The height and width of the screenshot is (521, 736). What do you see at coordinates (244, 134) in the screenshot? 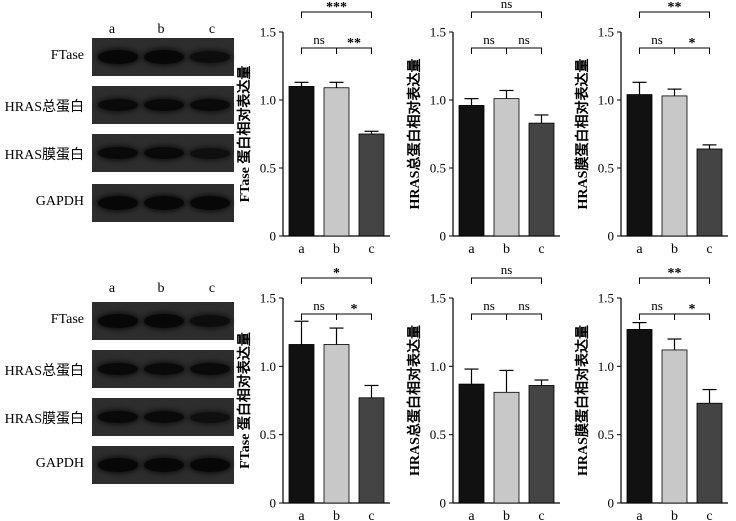
I see `y-axis-label: FTase 蛋白相对表达量` at bounding box center [244, 134].